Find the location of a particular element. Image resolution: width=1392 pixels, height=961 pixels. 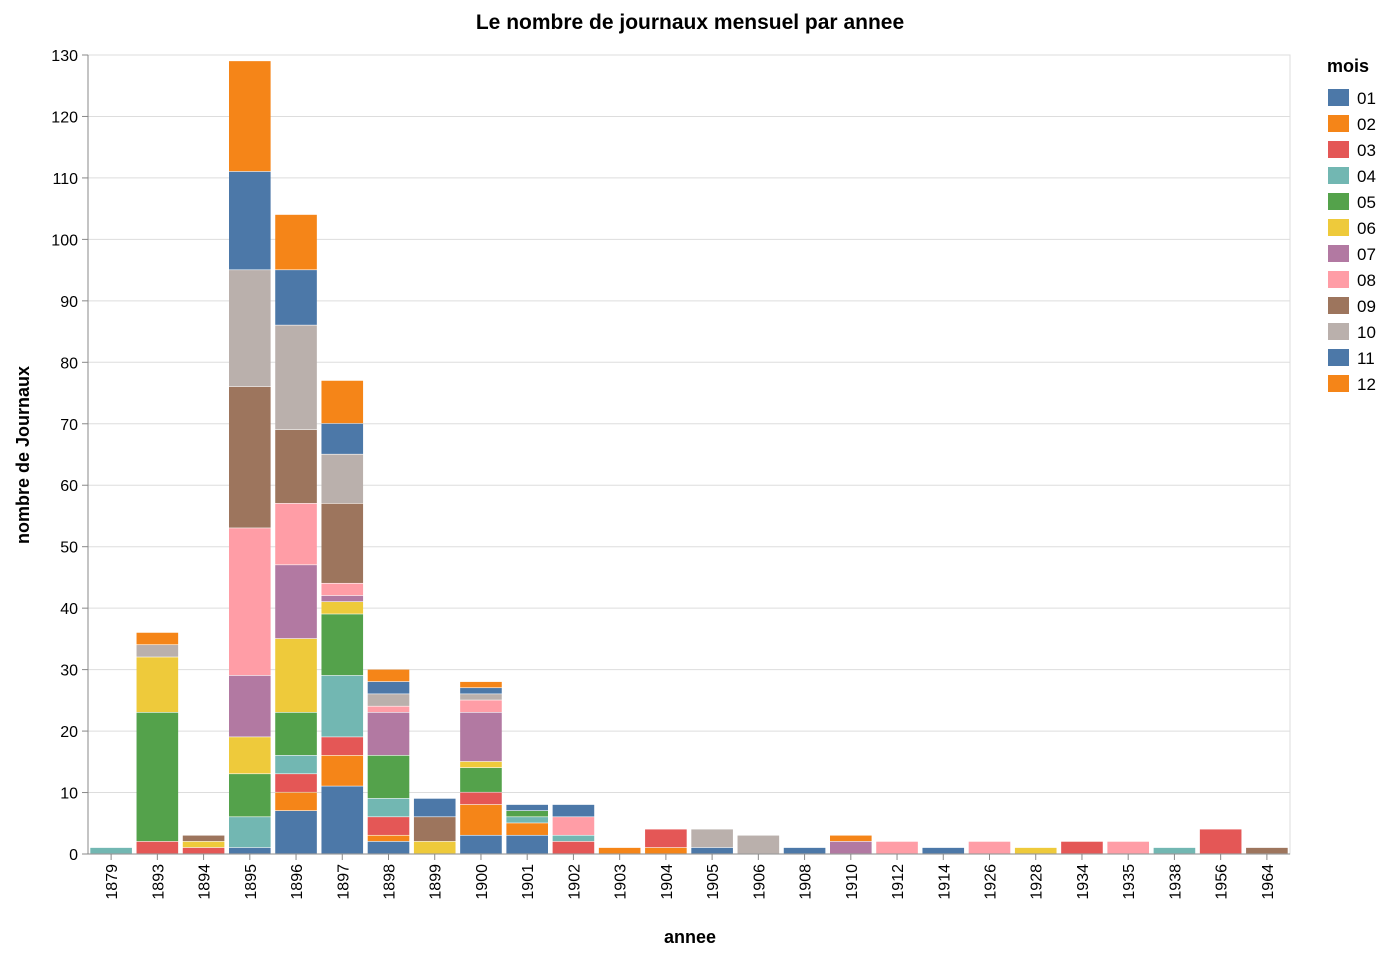

bar-segment-1901-02: 1901 / 02: 2 is located at coordinates (527, 829).